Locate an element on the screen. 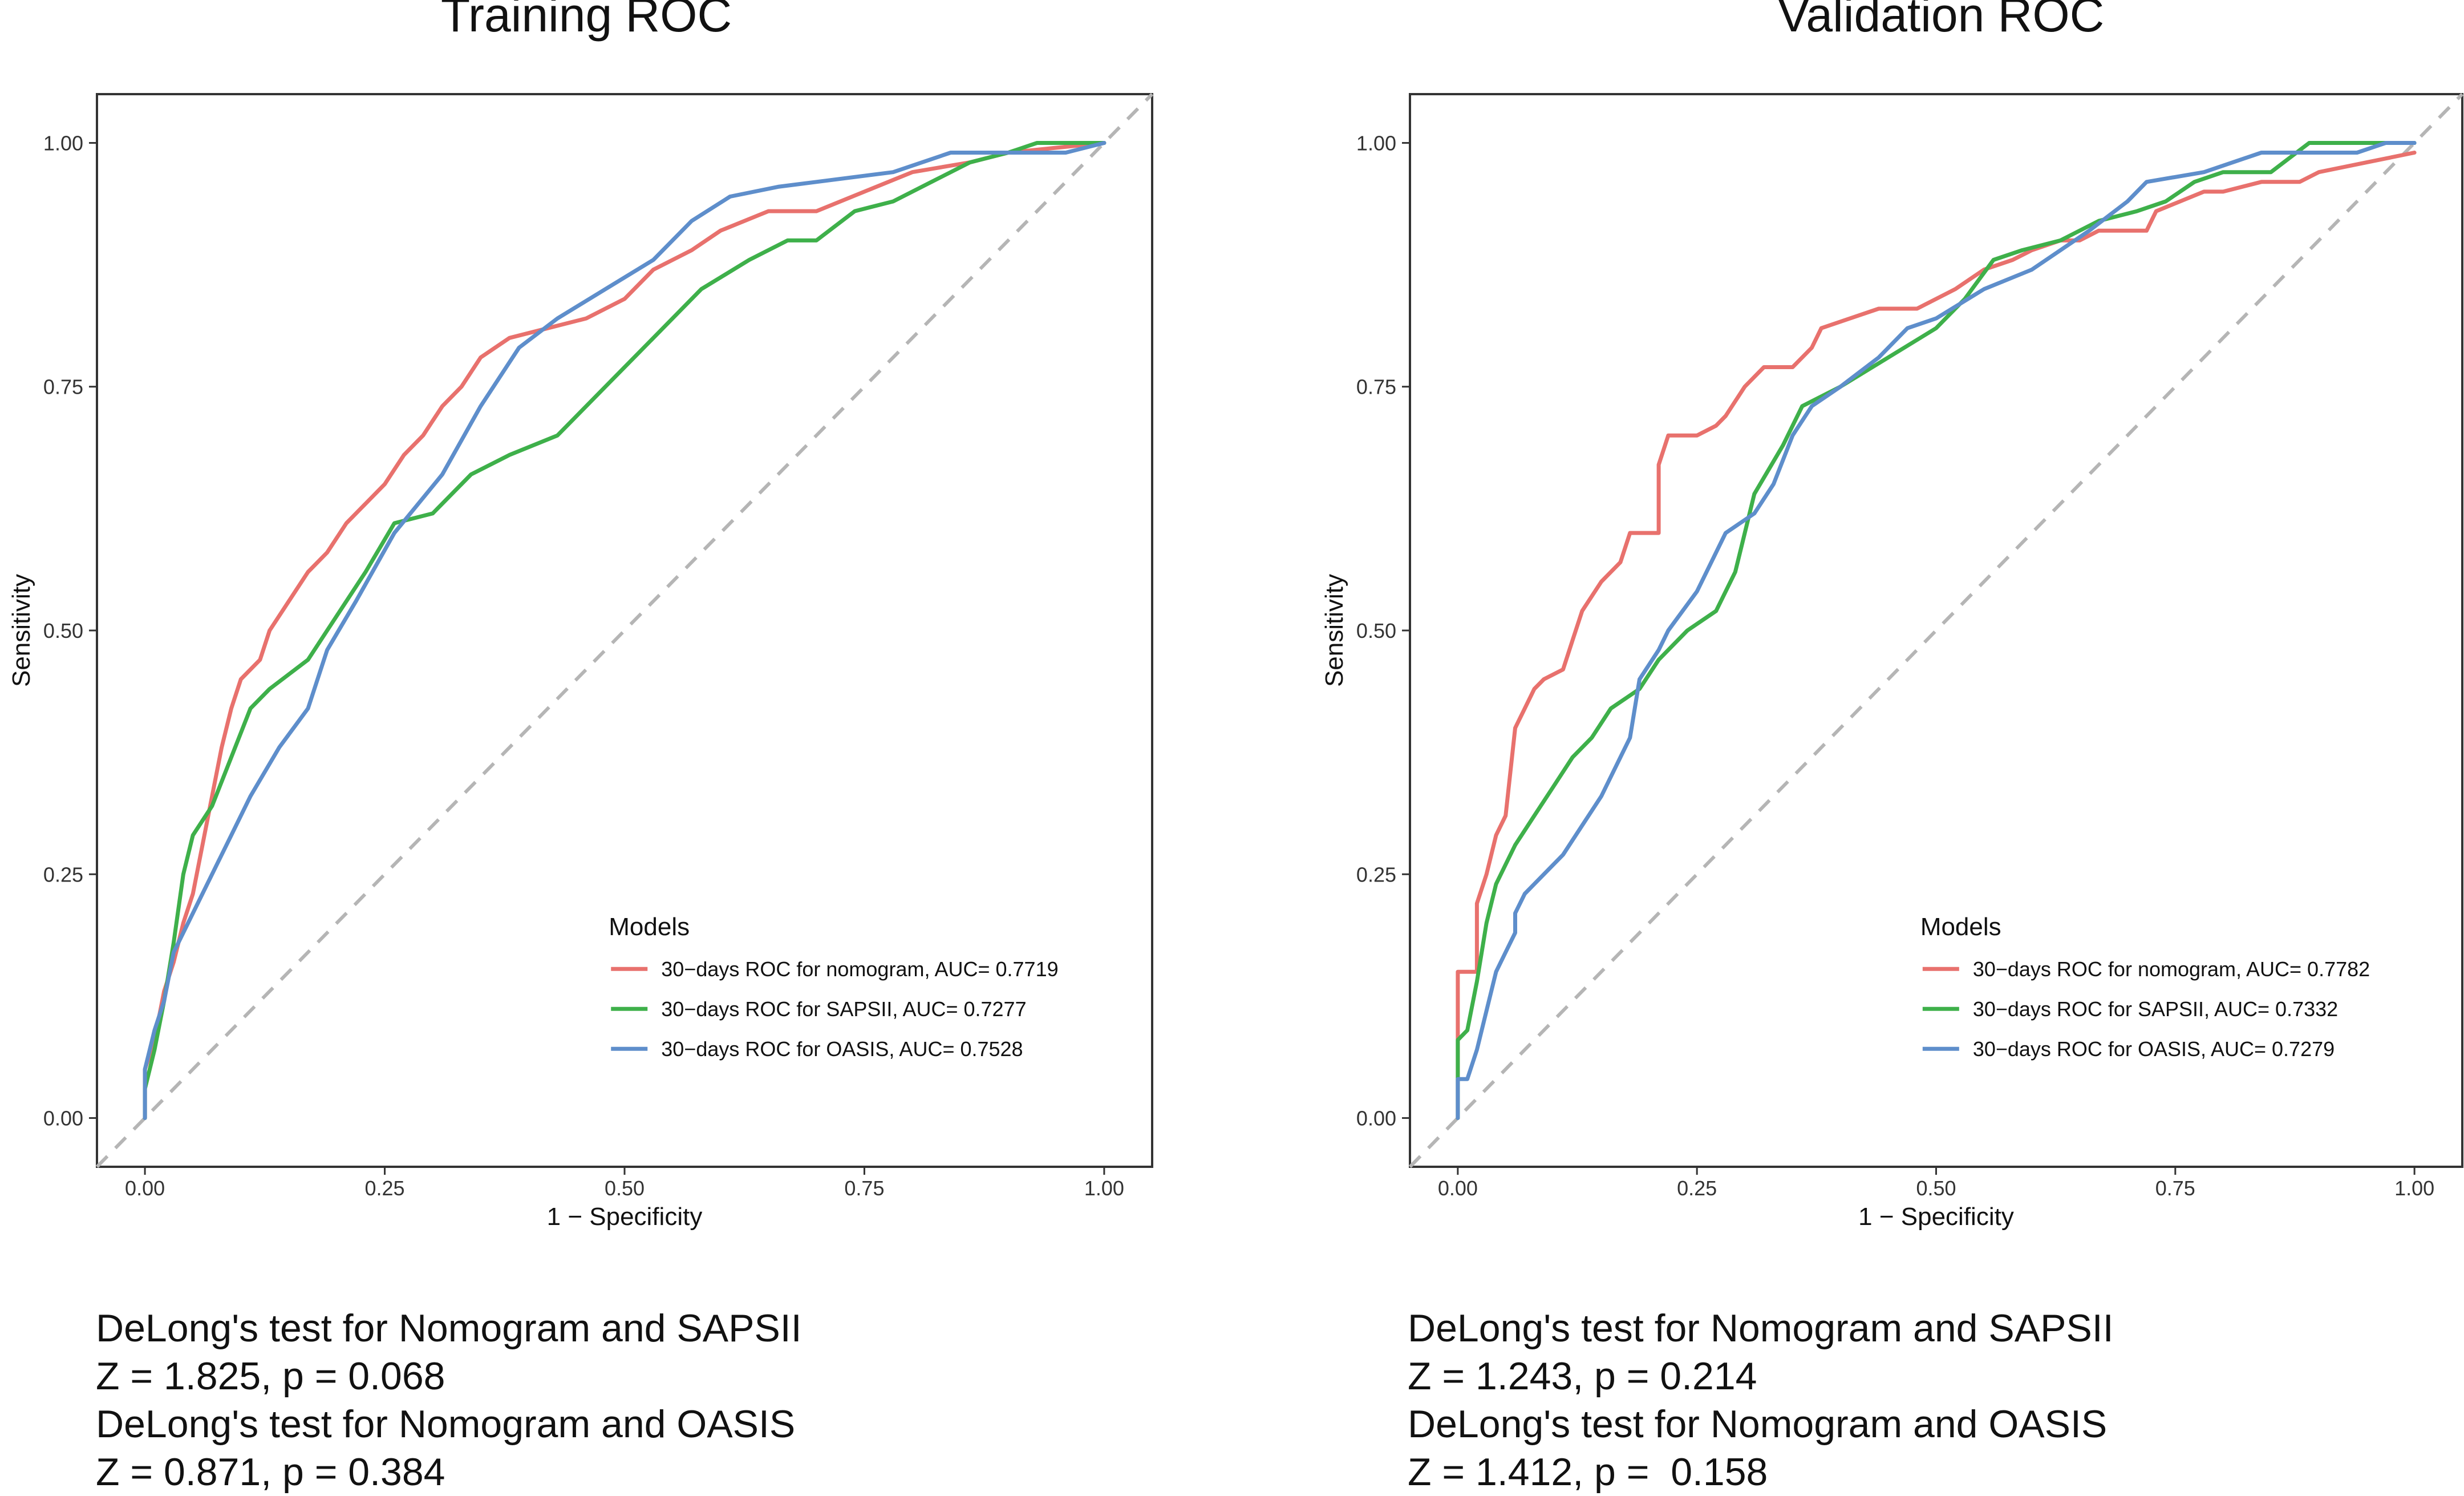 Image resolution: width=2464 pixels, height=1496 pixels. legend-label-2: 30−days ROC for OASIS, AUC= 0.7279 is located at coordinates (2154, 1049).